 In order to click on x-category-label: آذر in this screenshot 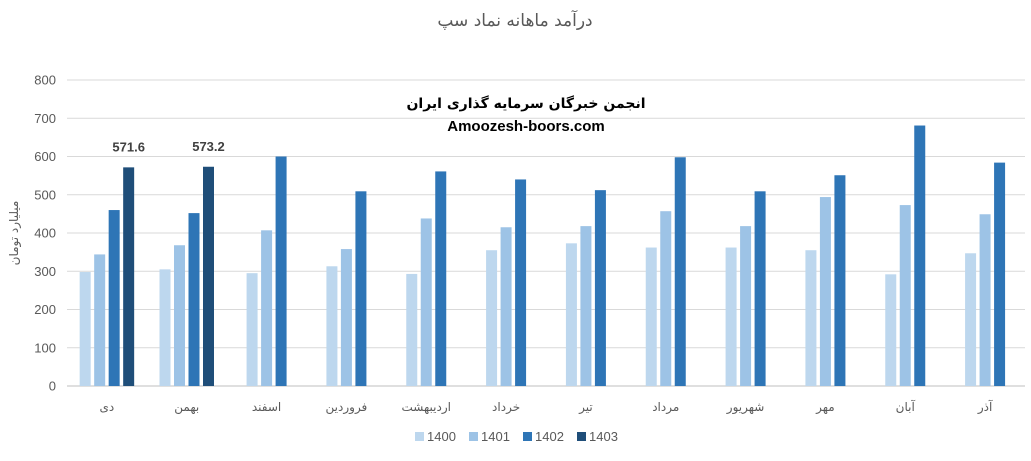, I will do `click(985, 407)`.